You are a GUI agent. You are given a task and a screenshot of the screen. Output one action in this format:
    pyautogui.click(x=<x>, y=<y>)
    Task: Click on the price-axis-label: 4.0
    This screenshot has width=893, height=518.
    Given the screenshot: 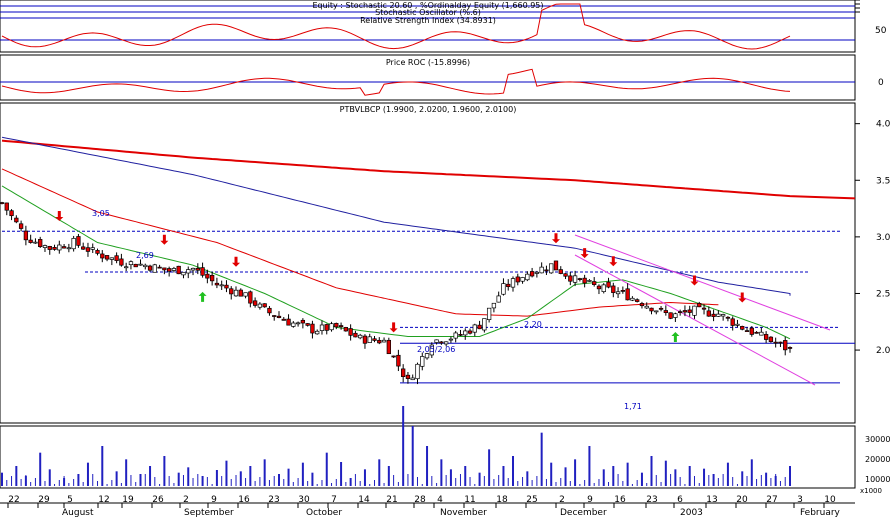 What is the action you would take?
    pyautogui.click(x=883, y=125)
    